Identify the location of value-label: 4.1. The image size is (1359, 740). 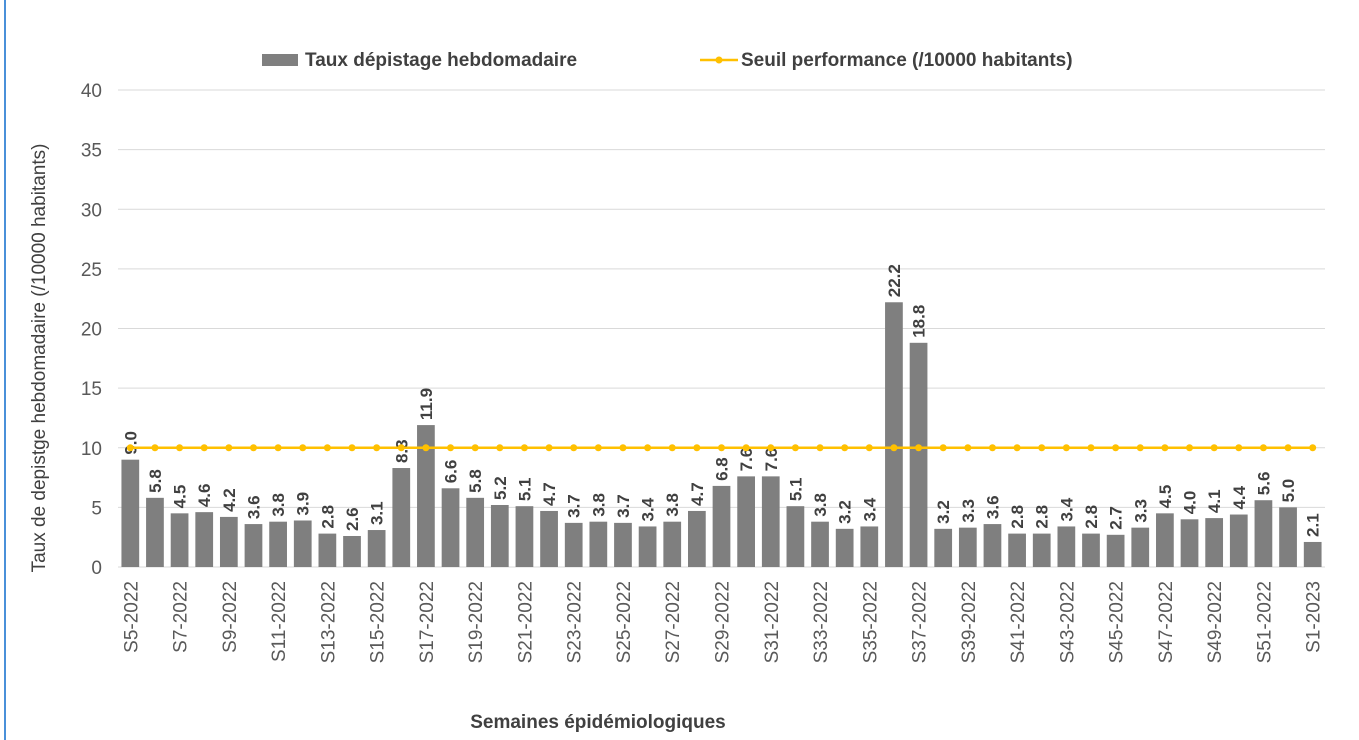
(1214, 501).